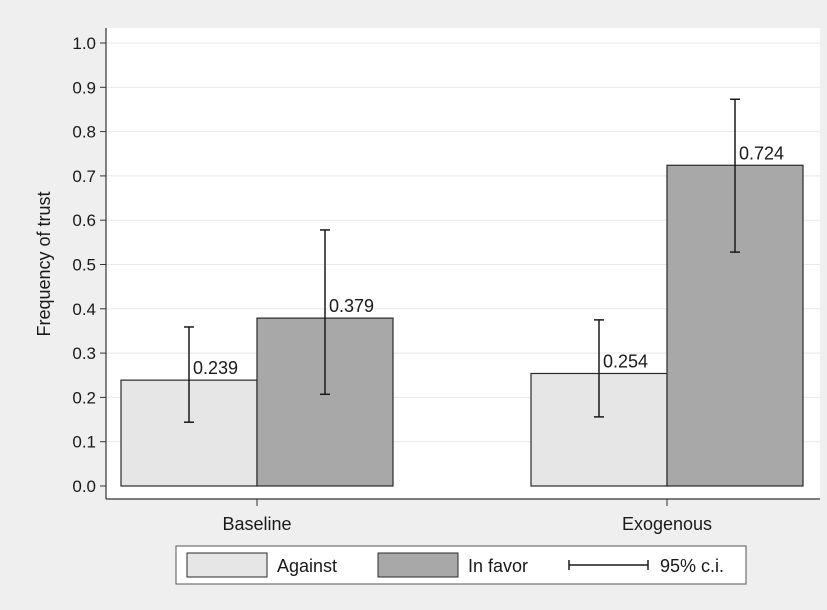 The image size is (827, 610). Describe the element at coordinates (351, 306) in the screenshot. I see `data-label: 0.379` at that location.